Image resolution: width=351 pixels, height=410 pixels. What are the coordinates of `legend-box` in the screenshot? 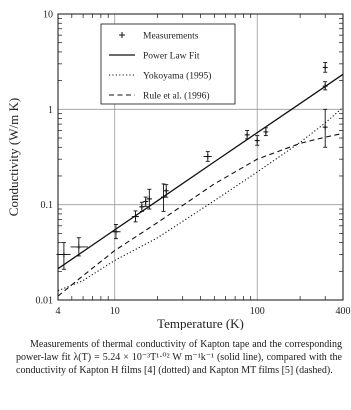 It's located at (168, 64).